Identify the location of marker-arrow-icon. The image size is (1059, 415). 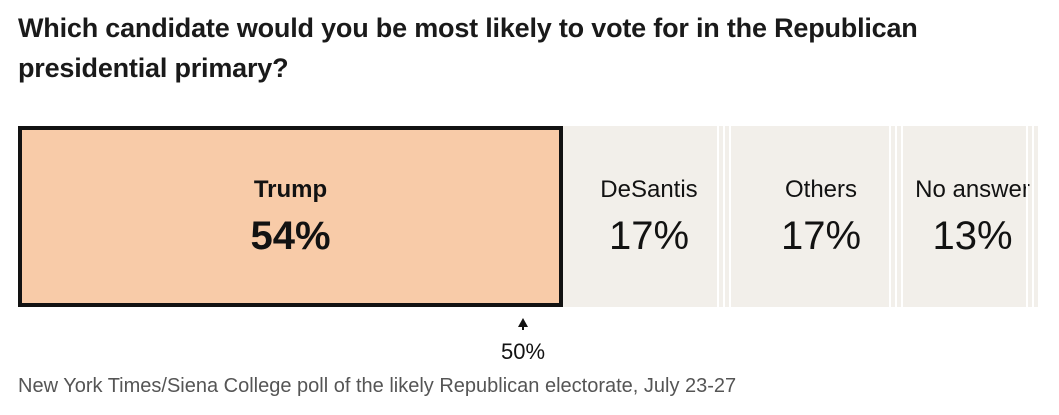
(523, 322).